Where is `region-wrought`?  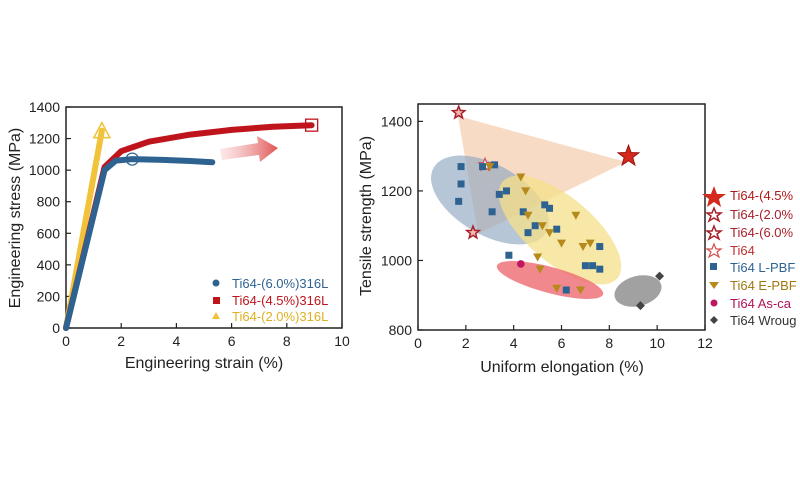
region-wrought is located at coordinates (638, 291).